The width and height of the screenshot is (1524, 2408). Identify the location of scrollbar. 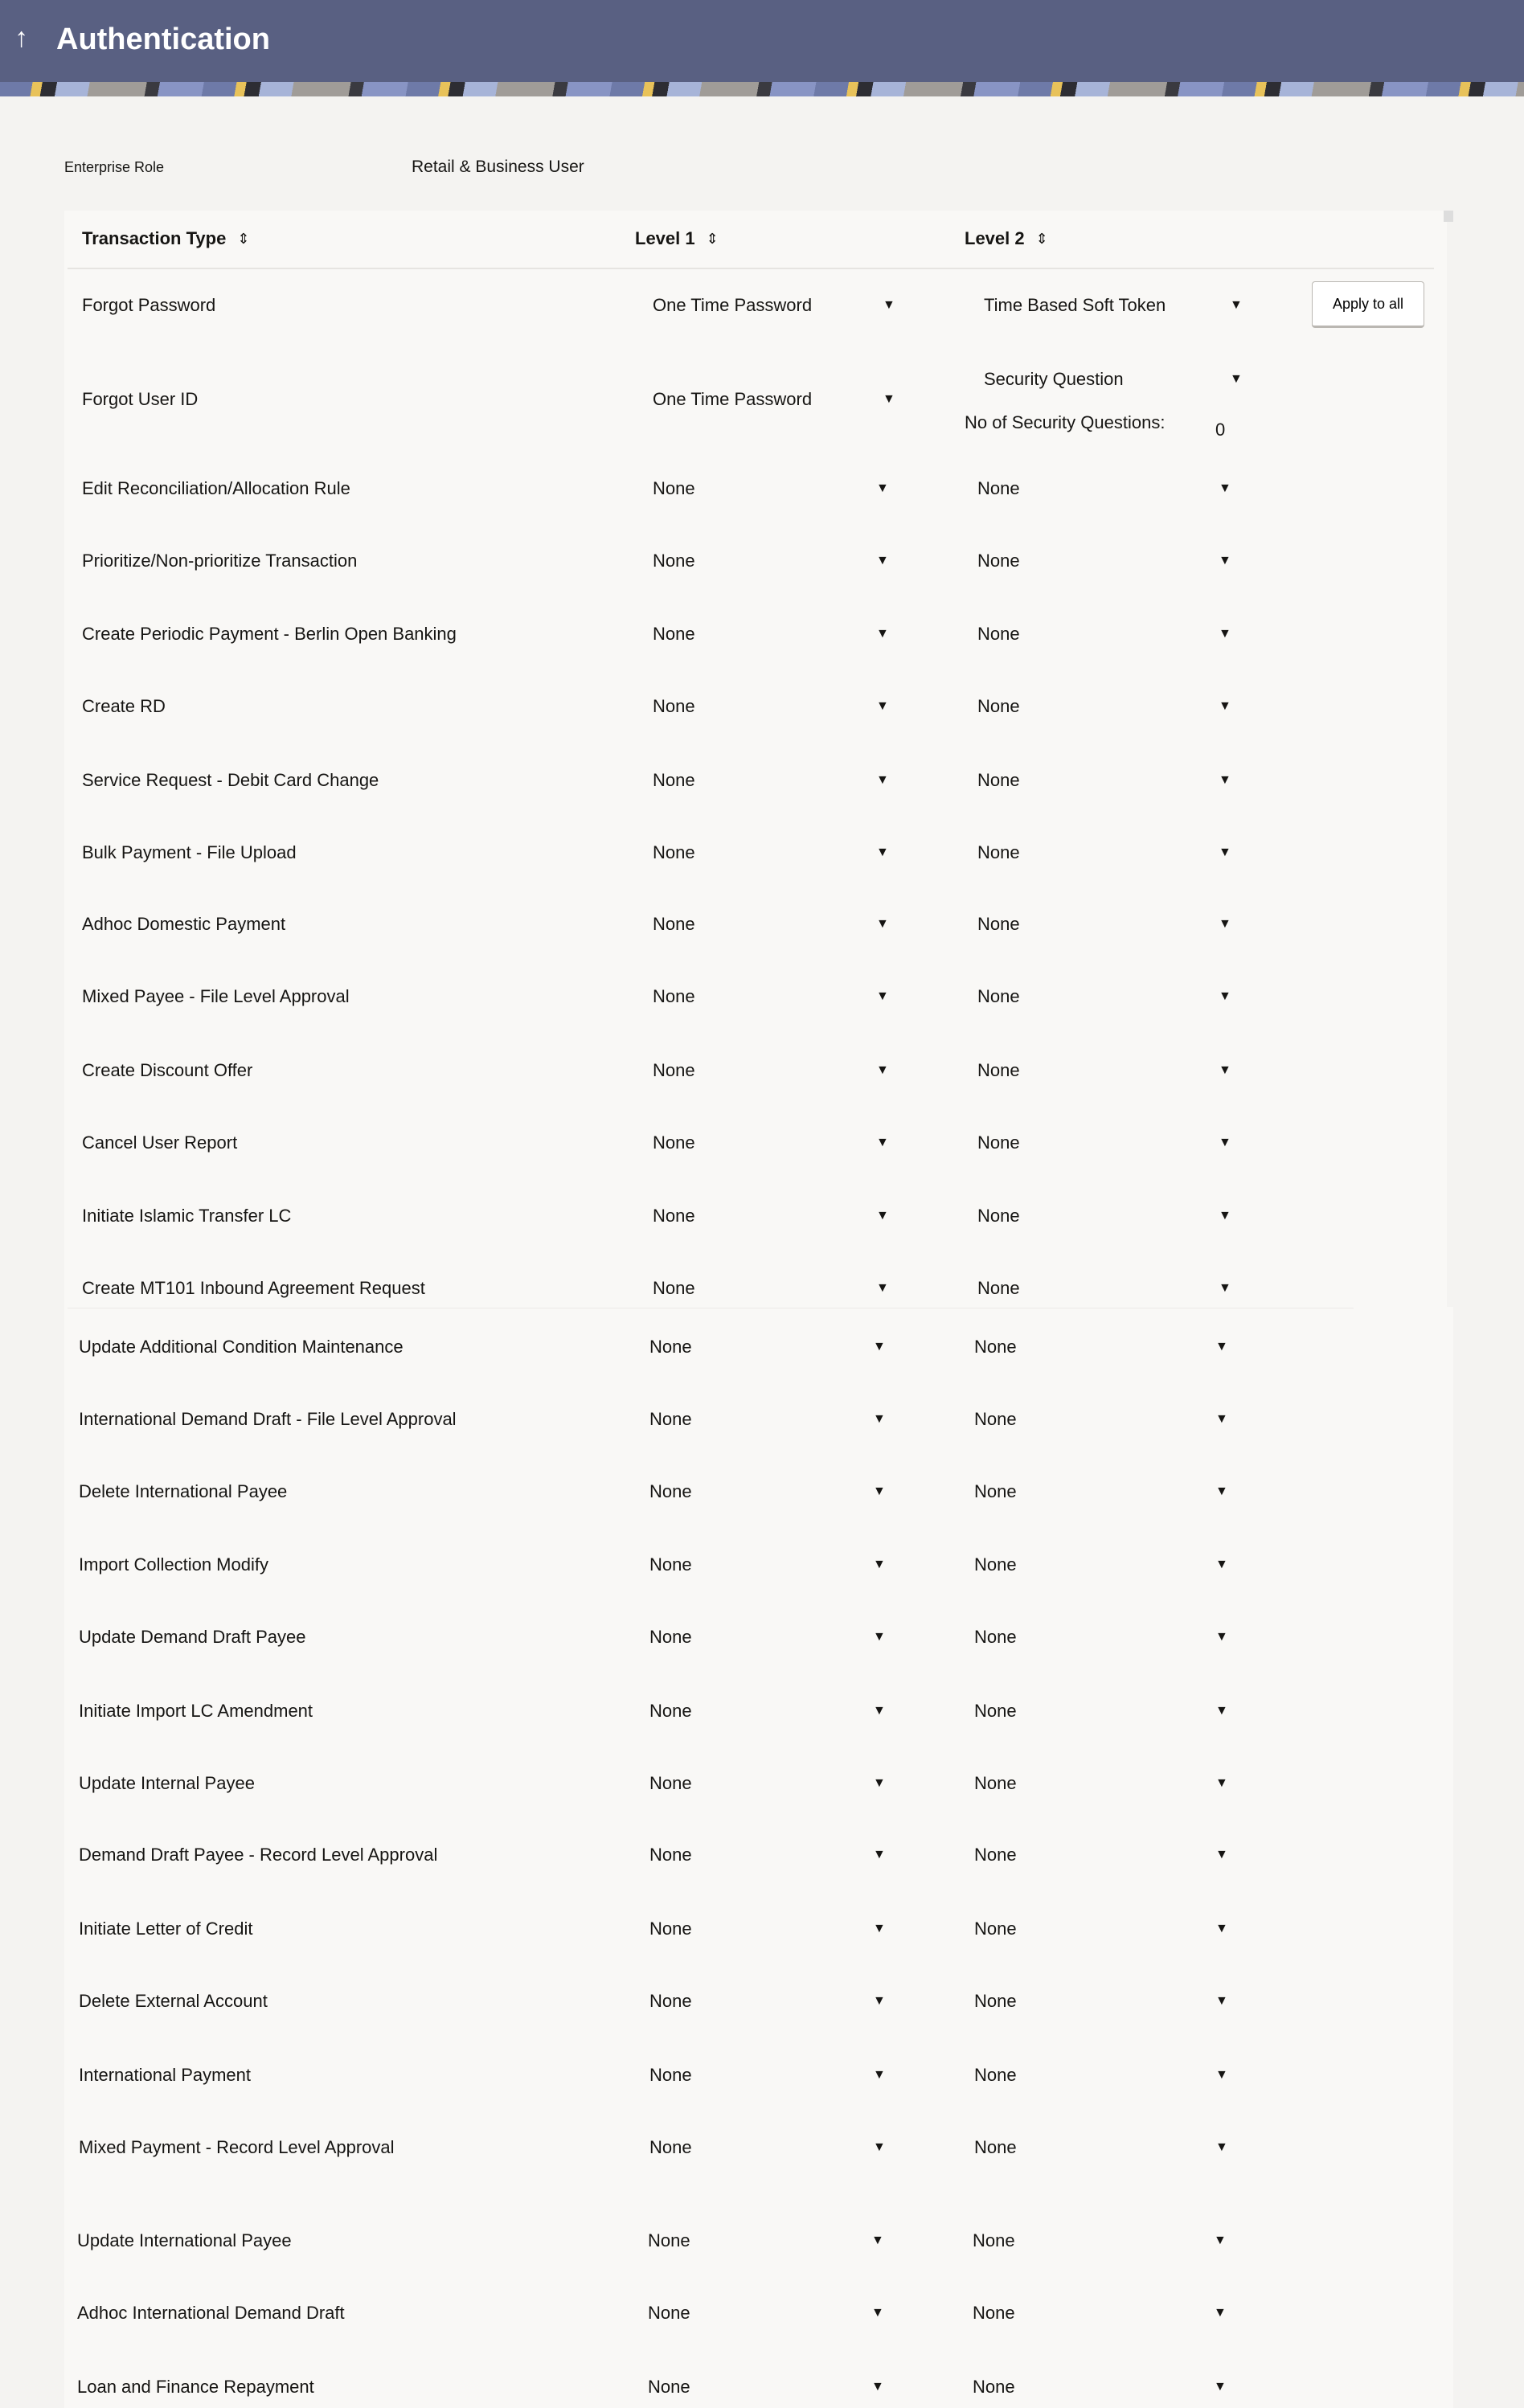
(1448, 216).